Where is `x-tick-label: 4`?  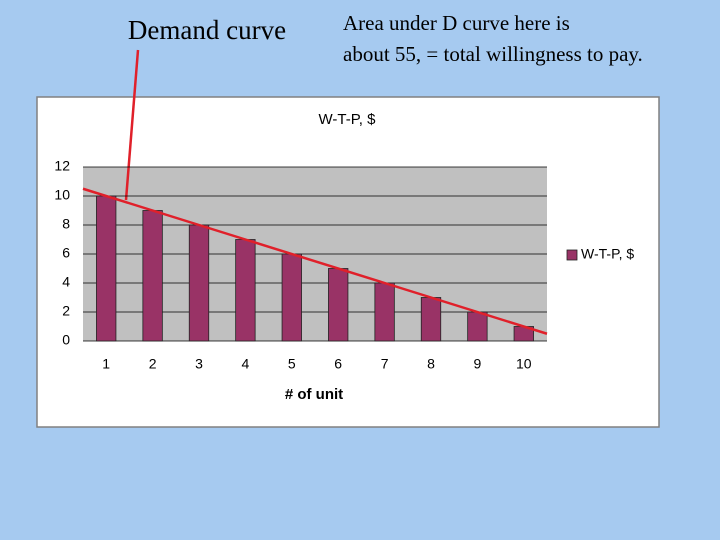
x-tick-label: 4 is located at coordinates (246, 364).